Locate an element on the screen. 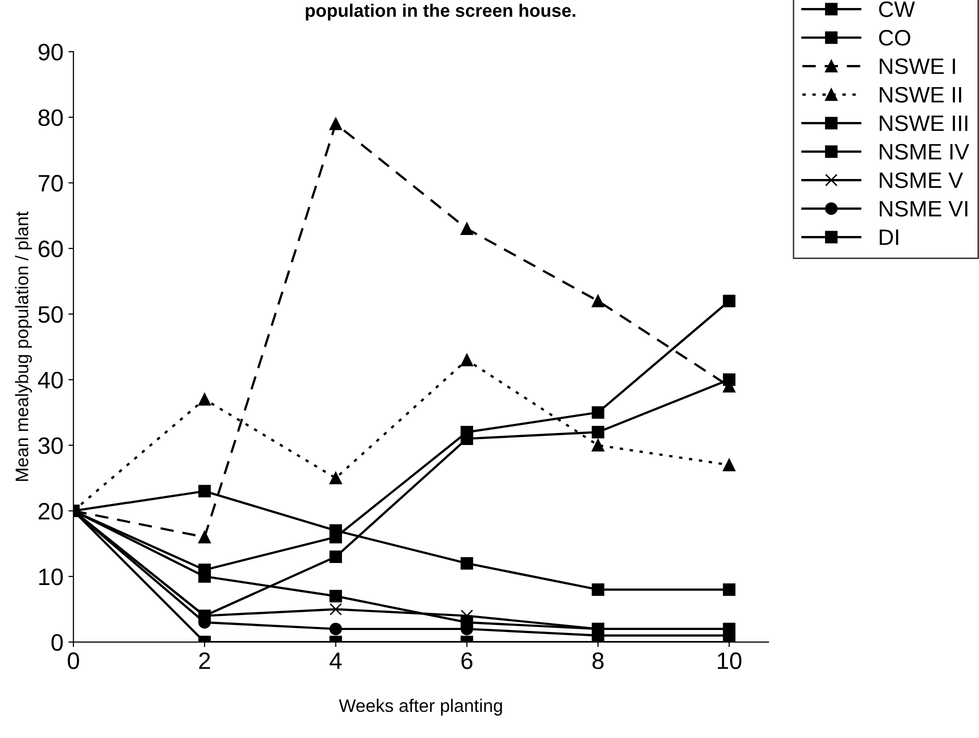 The image size is (979, 738). legend-label: NSWE I is located at coordinates (917, 66).